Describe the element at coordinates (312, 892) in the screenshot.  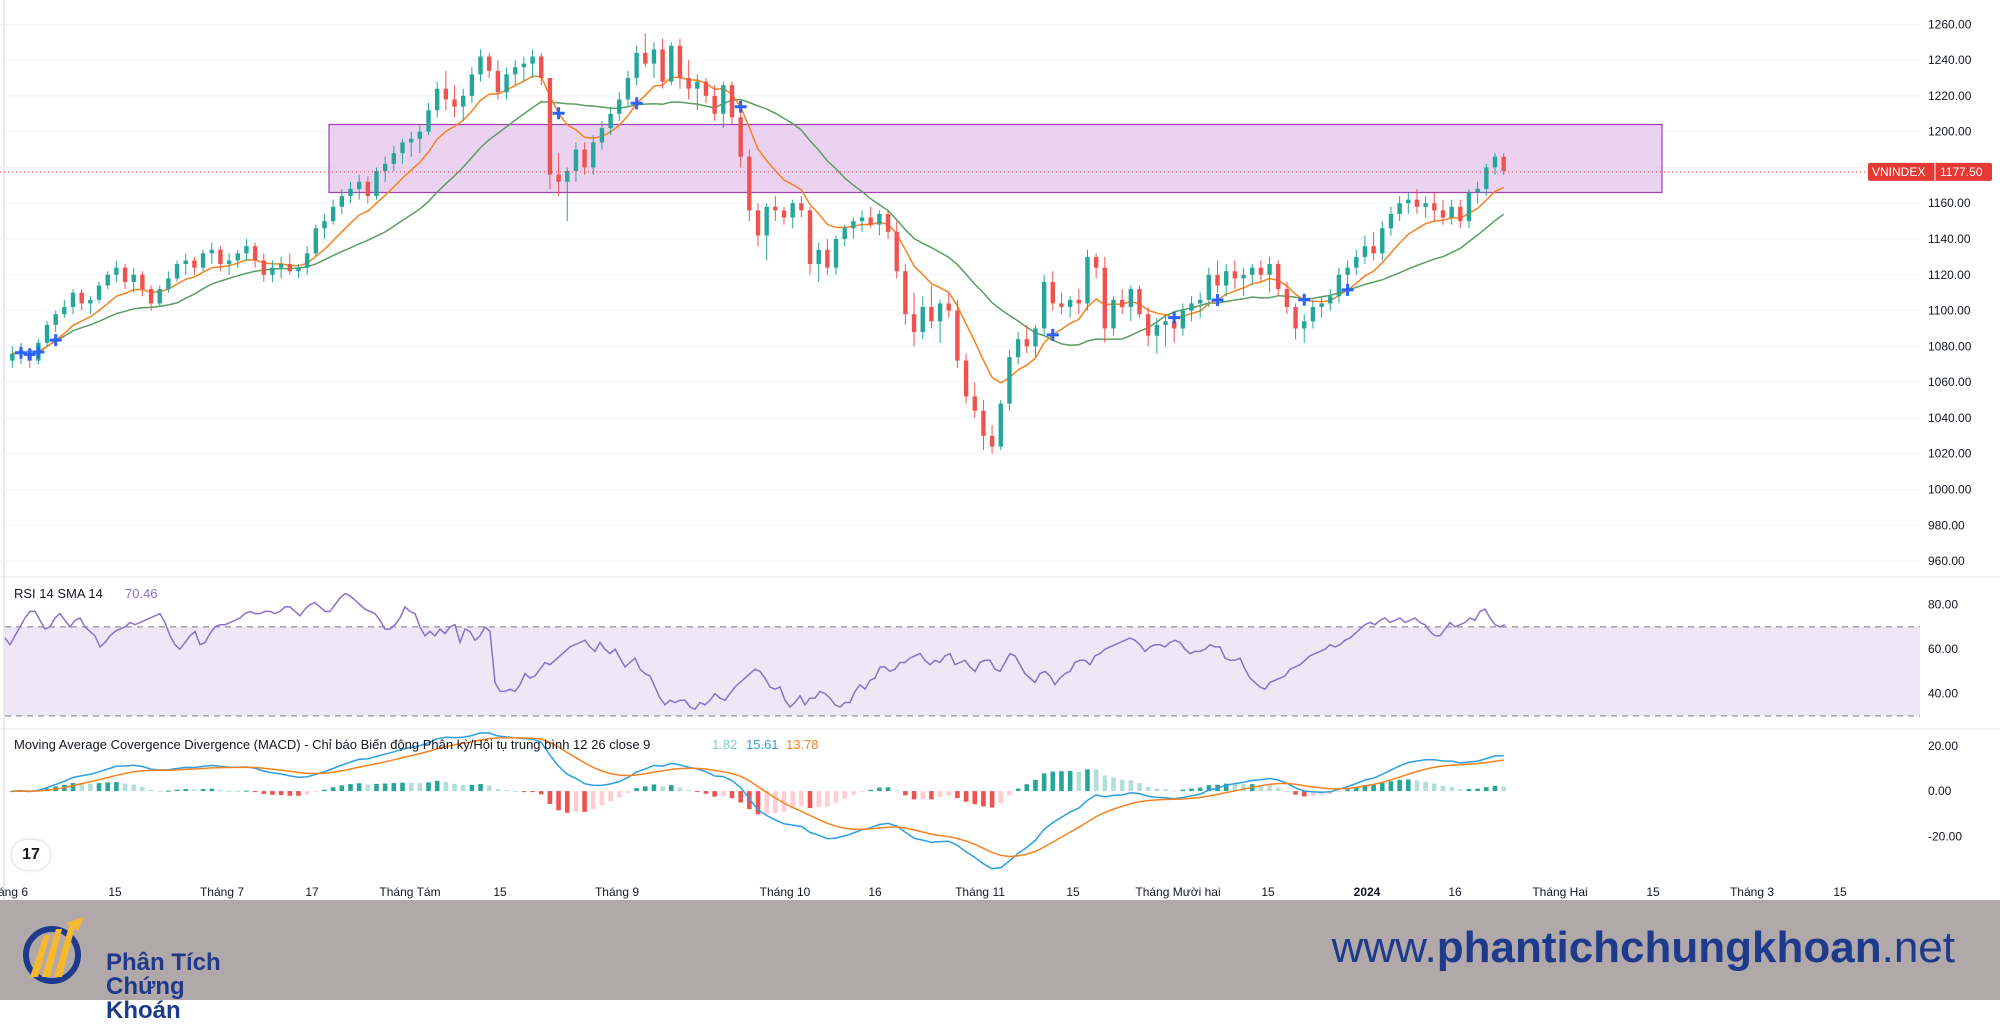
I see `time-axis-label: 17` at that location.